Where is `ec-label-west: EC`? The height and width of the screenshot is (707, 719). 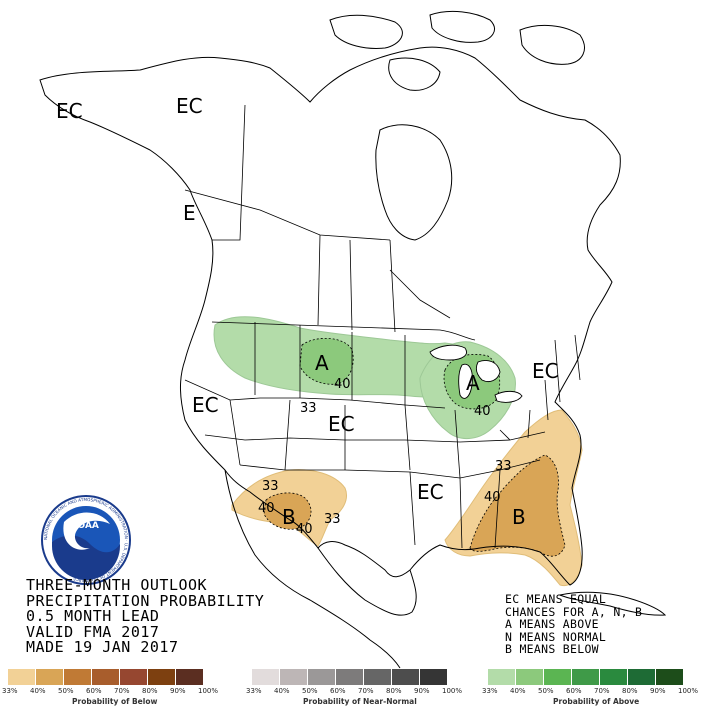 ec-label-west: EC is located at coordinates (205, 405).